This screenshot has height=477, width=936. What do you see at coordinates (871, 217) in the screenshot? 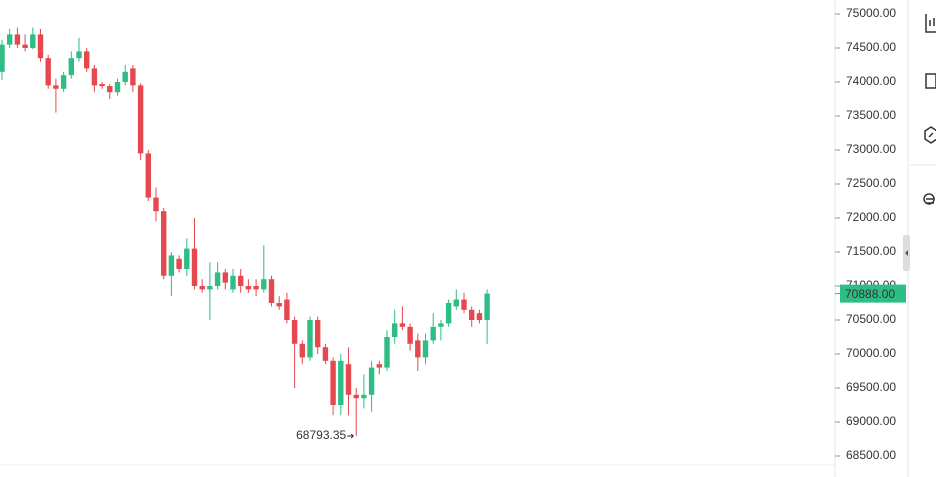
I see `y-tick-label: 72000.00` at bounding box center [871, 217].